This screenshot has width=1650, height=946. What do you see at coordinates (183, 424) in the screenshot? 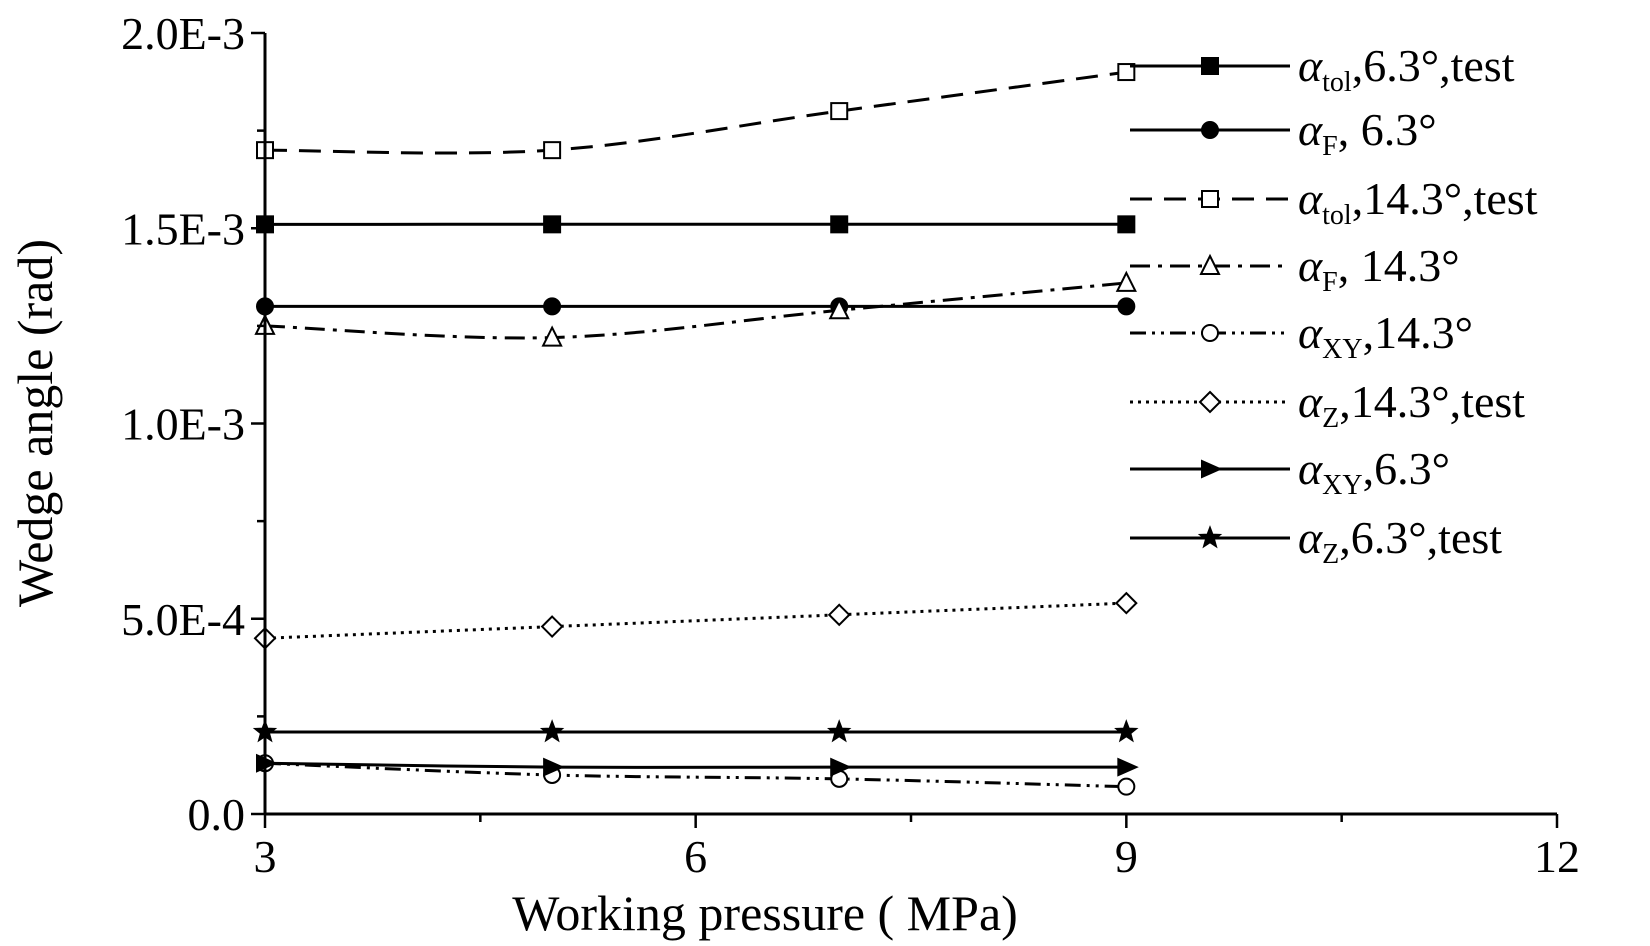
I see `y-tick-label: 1.0E-3` at bounding box center [183, 424].